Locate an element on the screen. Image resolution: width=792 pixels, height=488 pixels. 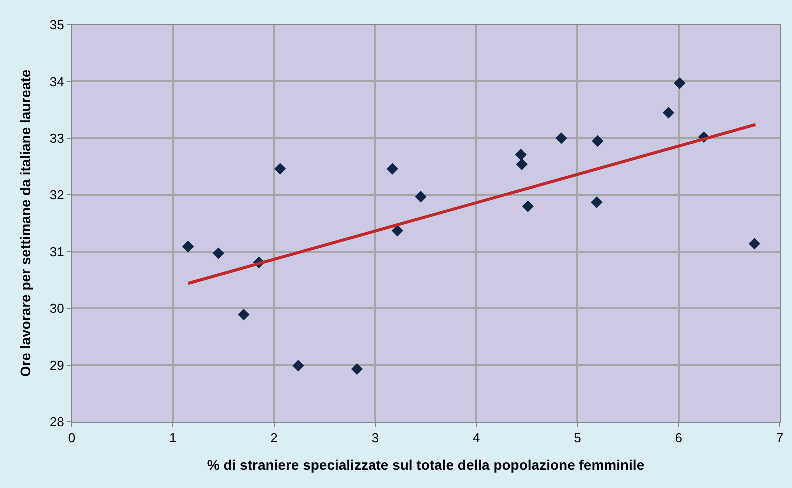
x-axis-title: % di straniere specializzate sul totale della popolazione femminile is located at coordinates (426, 464).